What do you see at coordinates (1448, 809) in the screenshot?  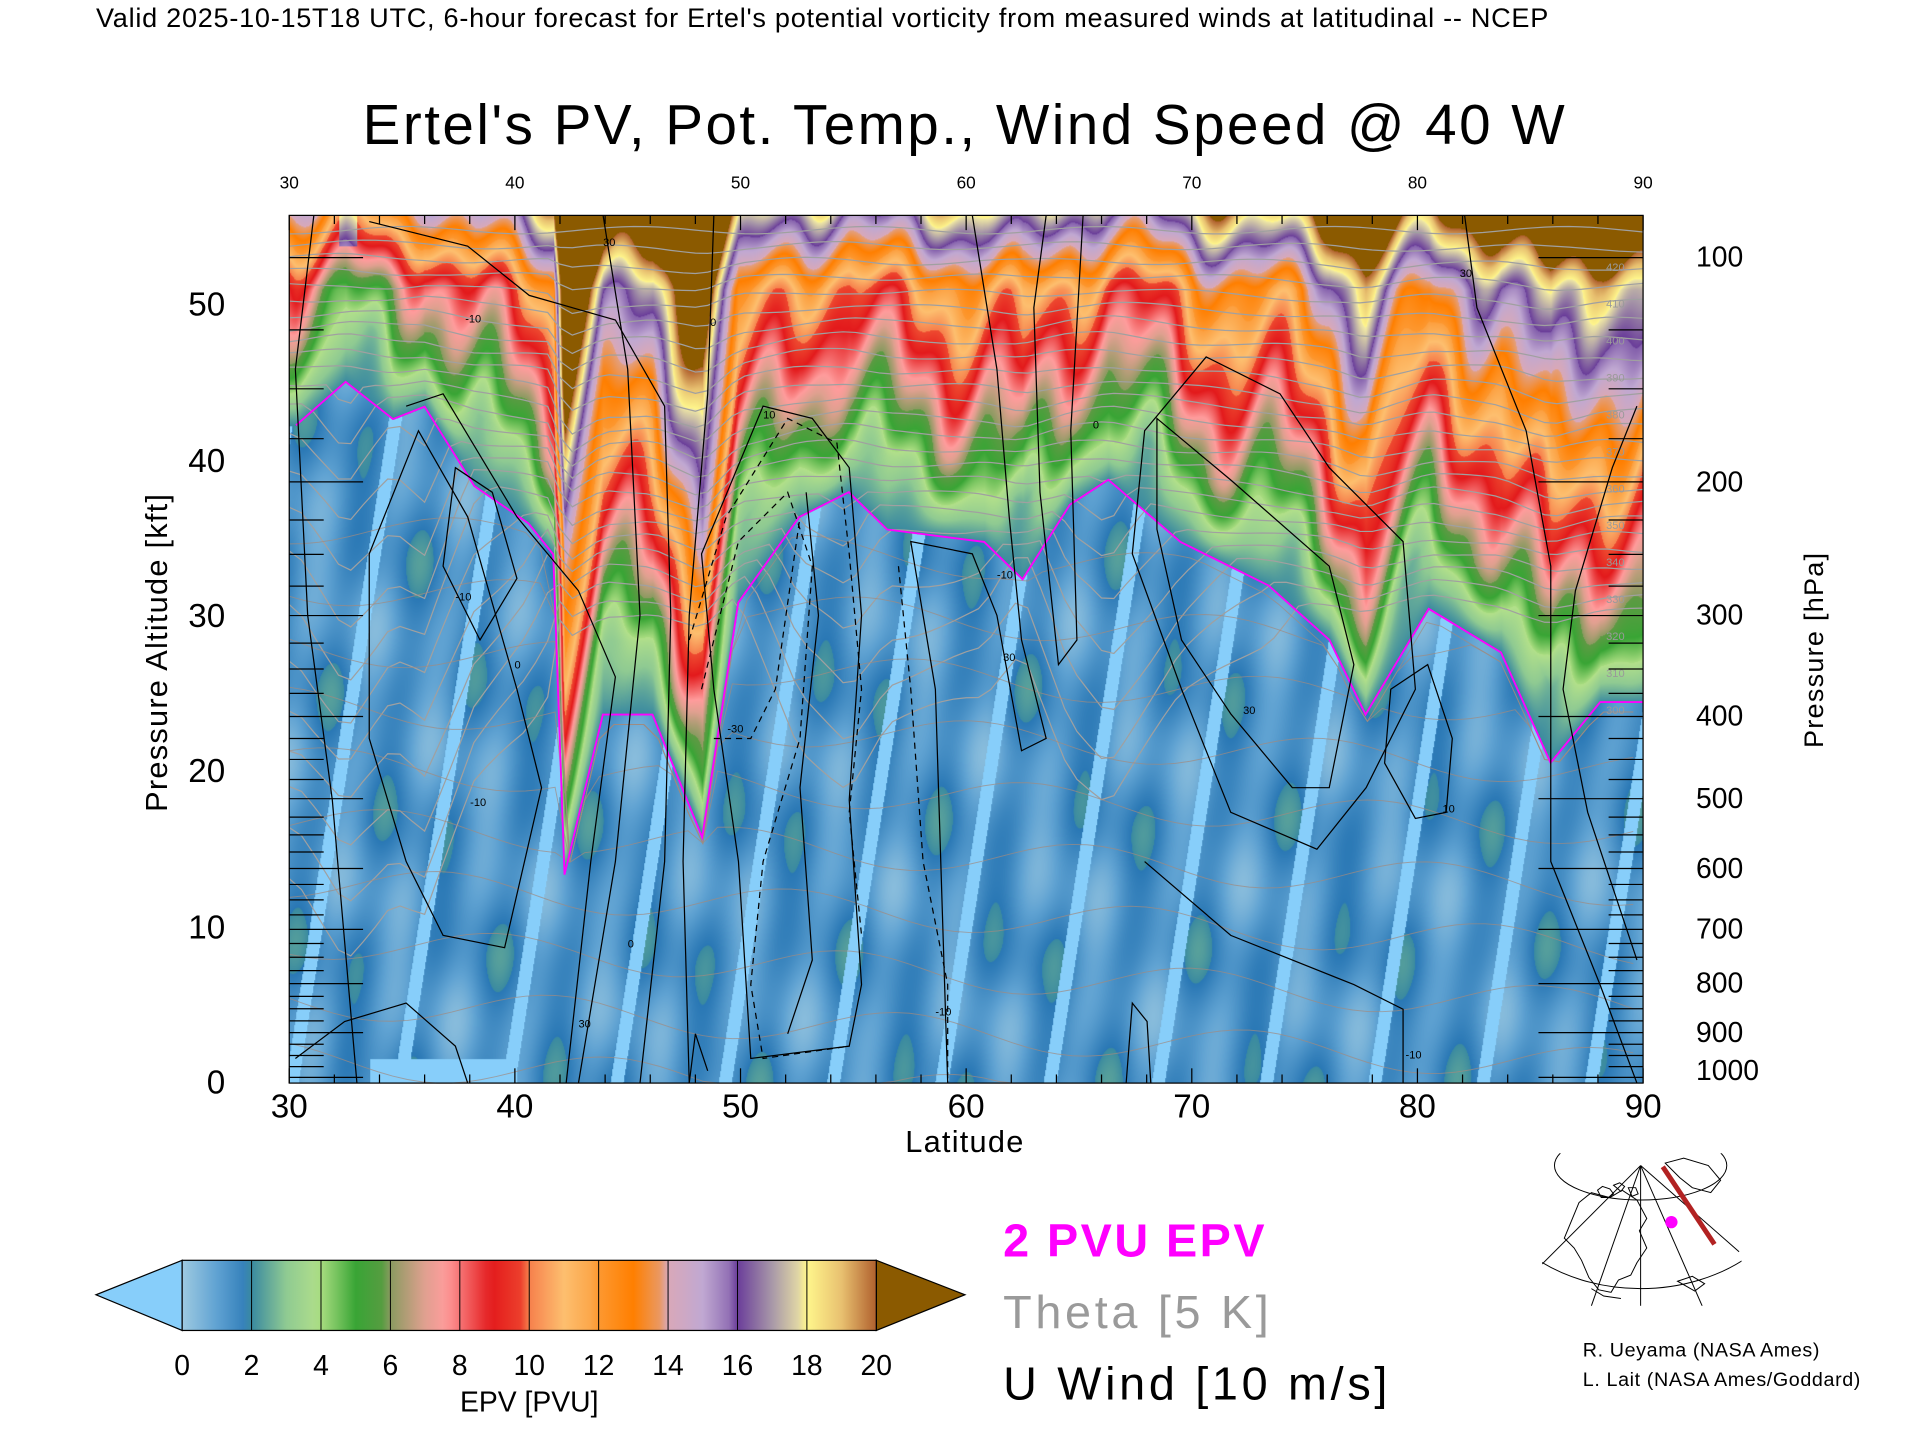 I see `u-wind-contour-label: 10` at bounding box center [1448, 809].